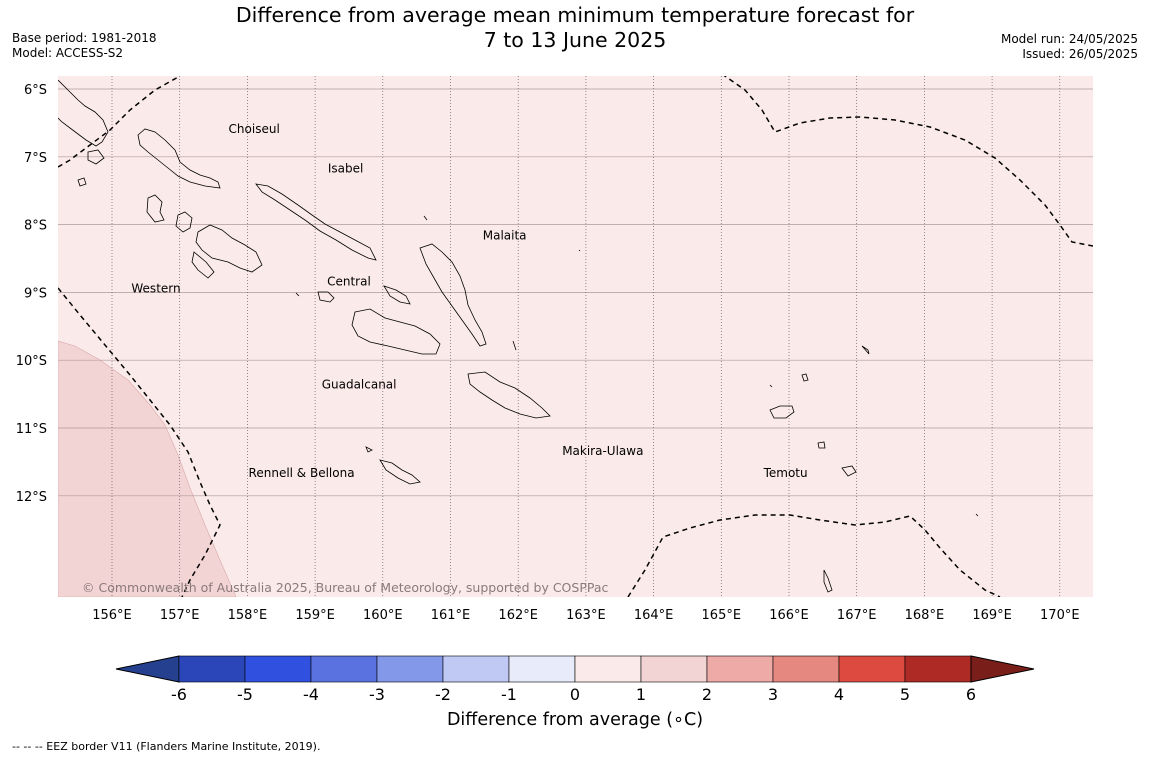 The height and width of the screenshot is (758, 1150). Describe the element at coordinates (31, 429) in the screenshot. I see `latitude-label: 11°S` at that location.